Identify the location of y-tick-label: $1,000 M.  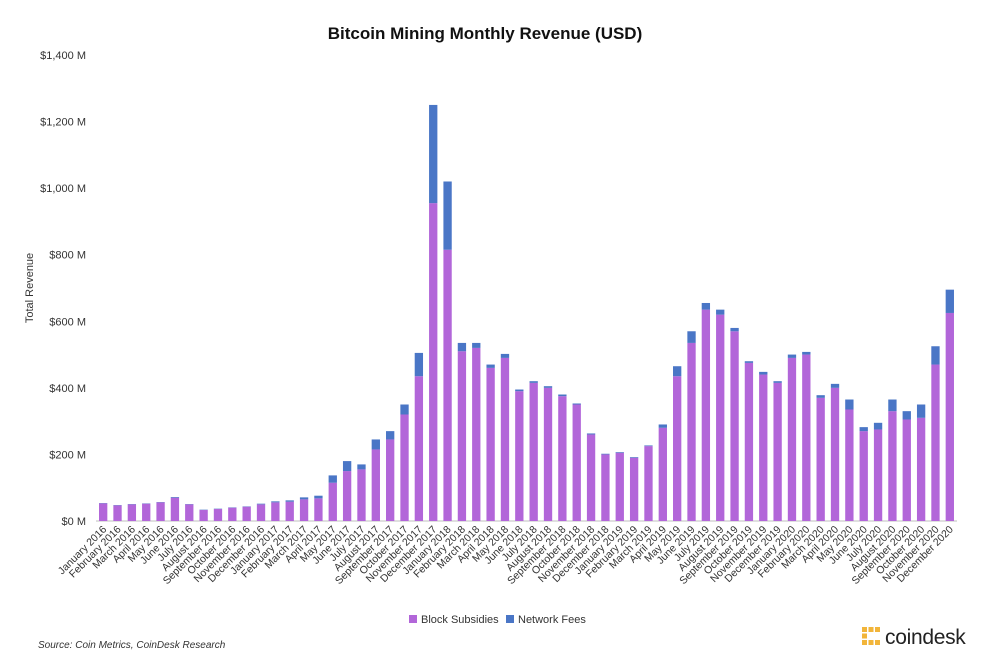
(63, 189).